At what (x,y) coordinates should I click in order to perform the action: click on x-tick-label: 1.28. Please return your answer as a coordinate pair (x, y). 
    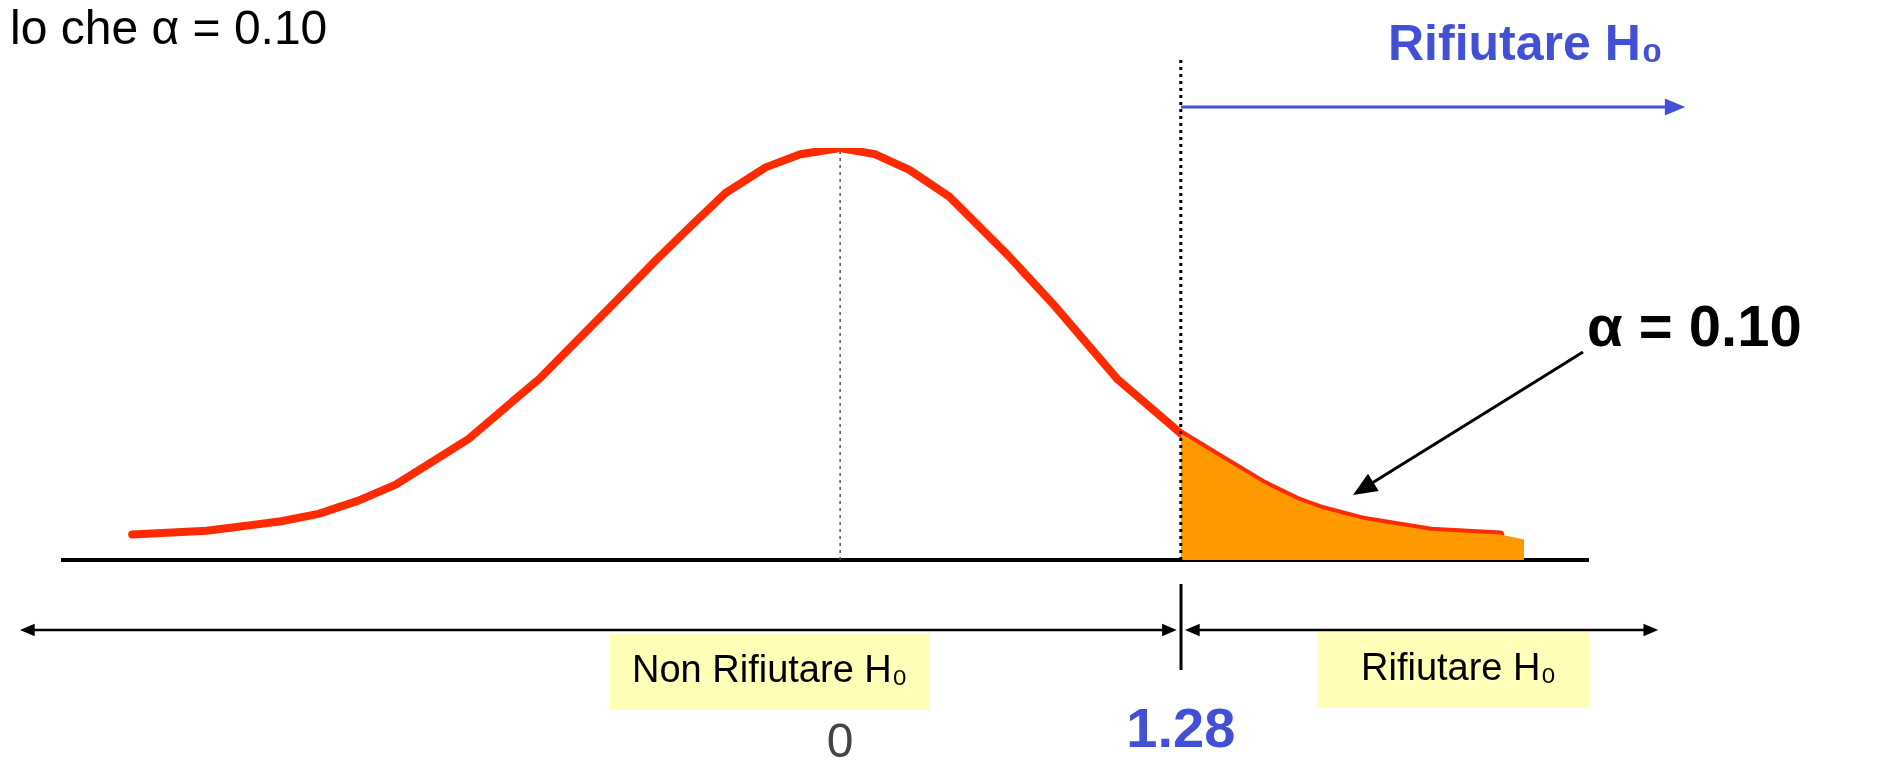
    Looking at the image, I should click on (1181, 728).